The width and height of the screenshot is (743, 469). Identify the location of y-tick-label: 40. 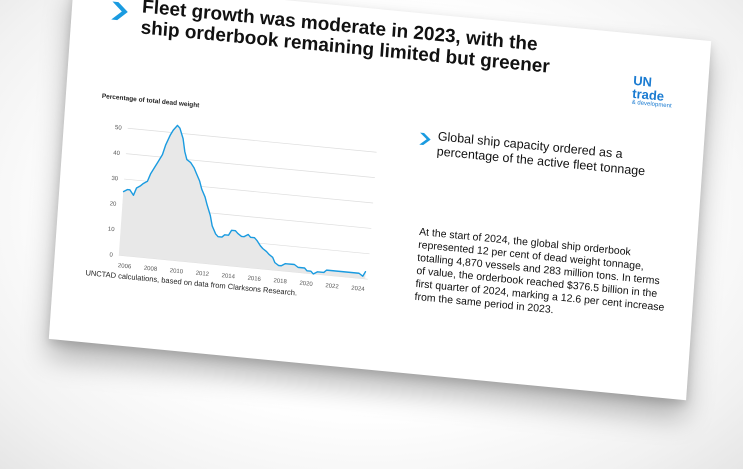
(117, 153).